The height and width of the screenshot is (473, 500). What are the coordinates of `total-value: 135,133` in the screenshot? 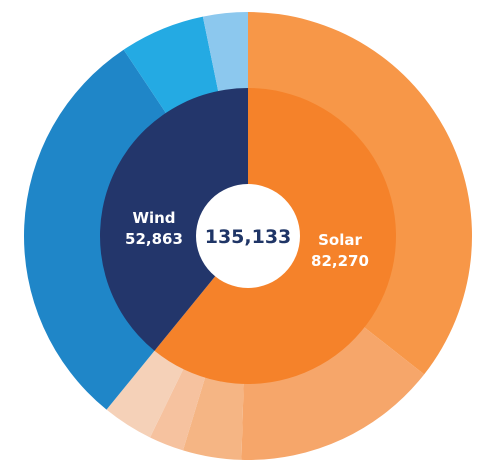 It's located at (248, 237).